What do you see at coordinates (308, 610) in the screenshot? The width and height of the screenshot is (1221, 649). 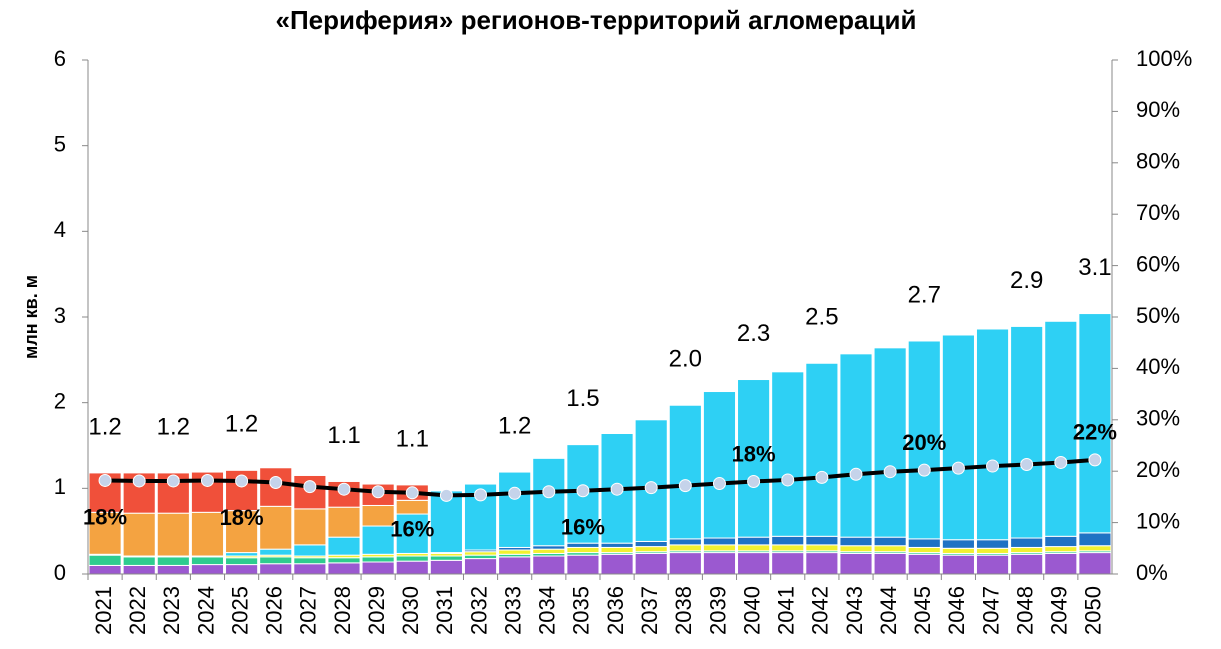 I see `x-tick-label: 2027` at bounding box center [308, 610].